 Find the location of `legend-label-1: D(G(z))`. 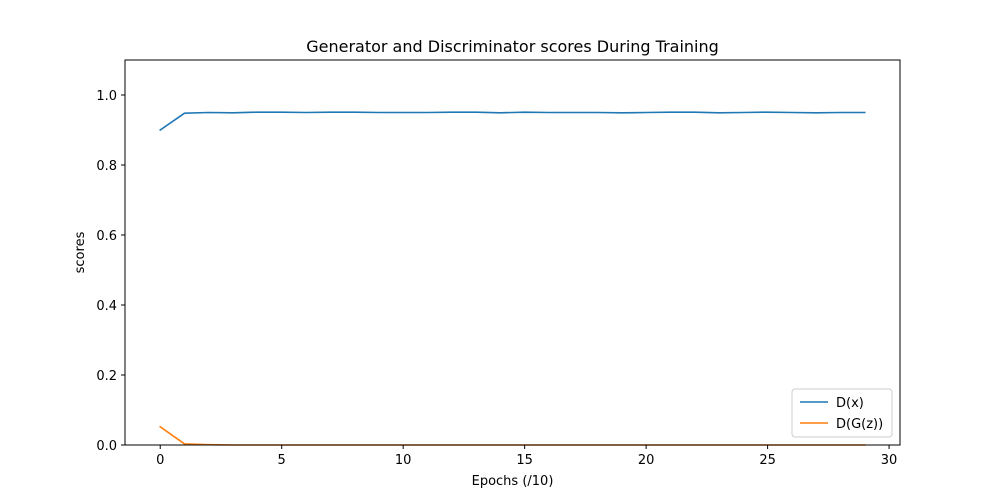

legend-label-1: D(G(z)) is located at coordinates (859, 424).